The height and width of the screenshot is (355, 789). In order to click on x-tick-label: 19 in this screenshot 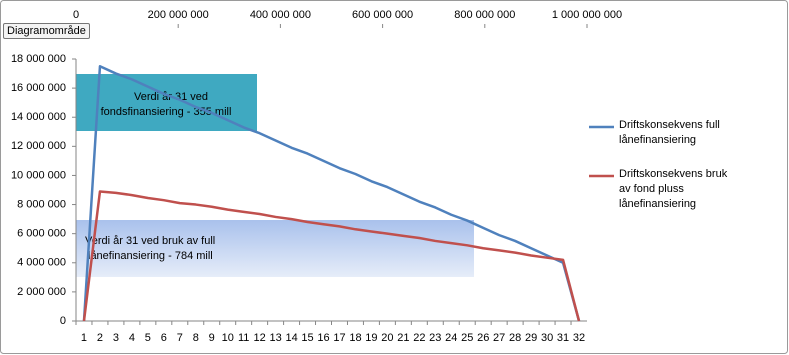, I will do `click(371, 338)`.